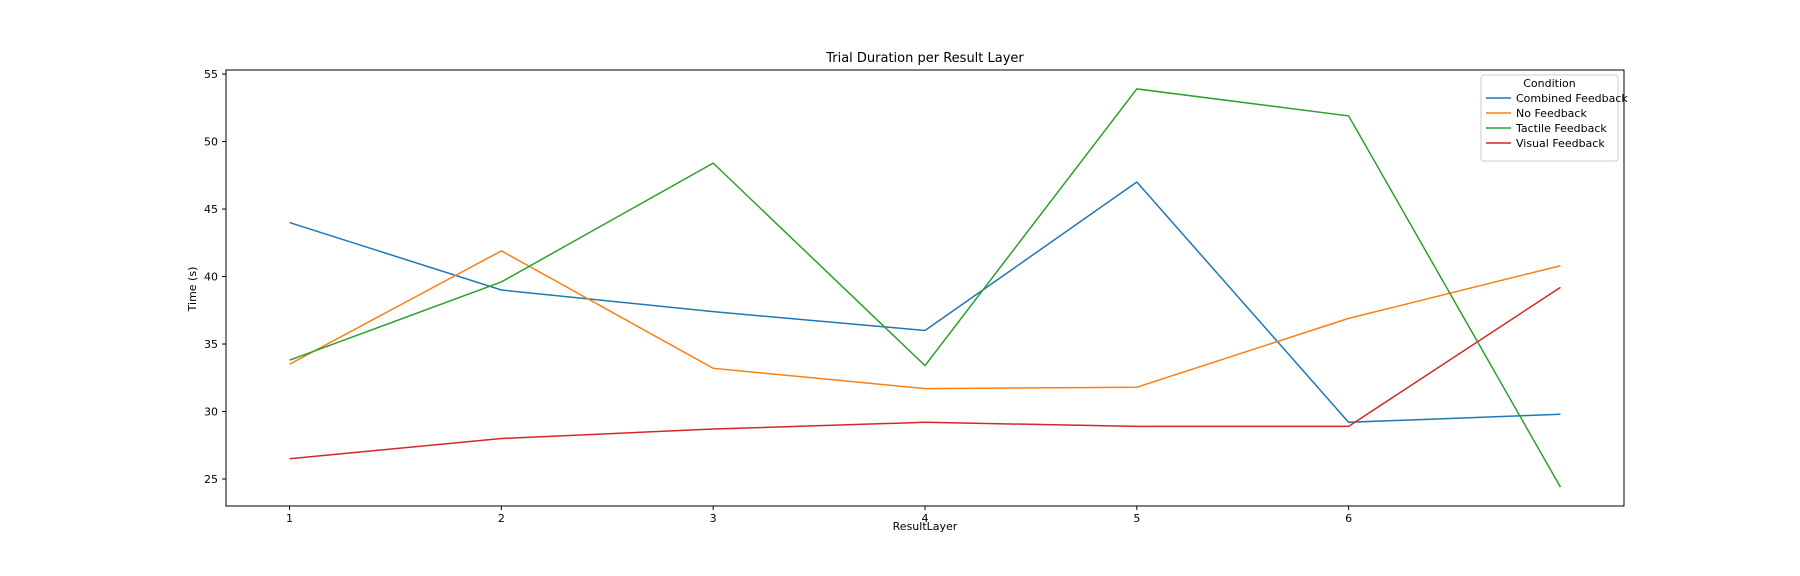 The height and width of the screenshot is (576, 1800). I want to click on legend-entry: Visual Feedback, so click(1560, 143).